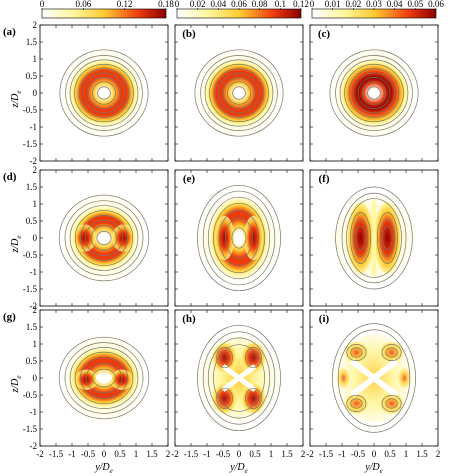 The height and width of the screenshot is (476, 474). Describe the element at coordinates (324, 34) in the screenshot. I see `panel-label: (c)` at that location.